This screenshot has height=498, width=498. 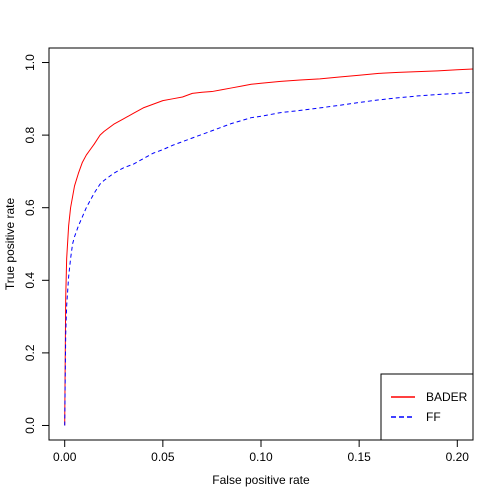 I want to click on x-tick-label: 0.05, so click(x=163, y=457).